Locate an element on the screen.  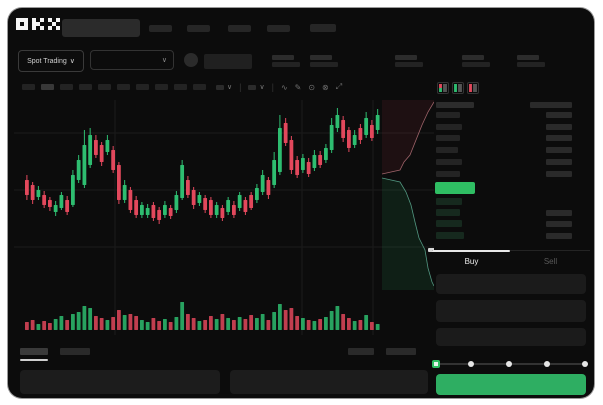
depth-bid-line is located at coordinates (407, 232).